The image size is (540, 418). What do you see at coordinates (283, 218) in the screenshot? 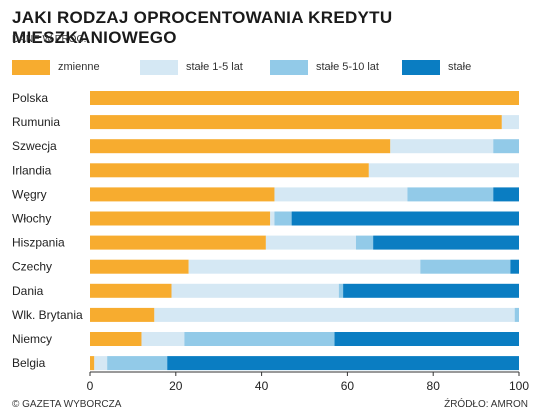
I see `bar-włochy-2` at bounding box center [283, 218].